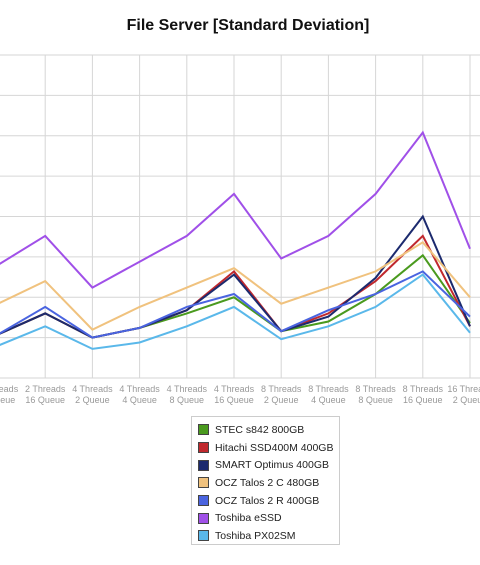  I want to click on legend-item: Hitachi SSD400M 400GB, so click(265, 448).